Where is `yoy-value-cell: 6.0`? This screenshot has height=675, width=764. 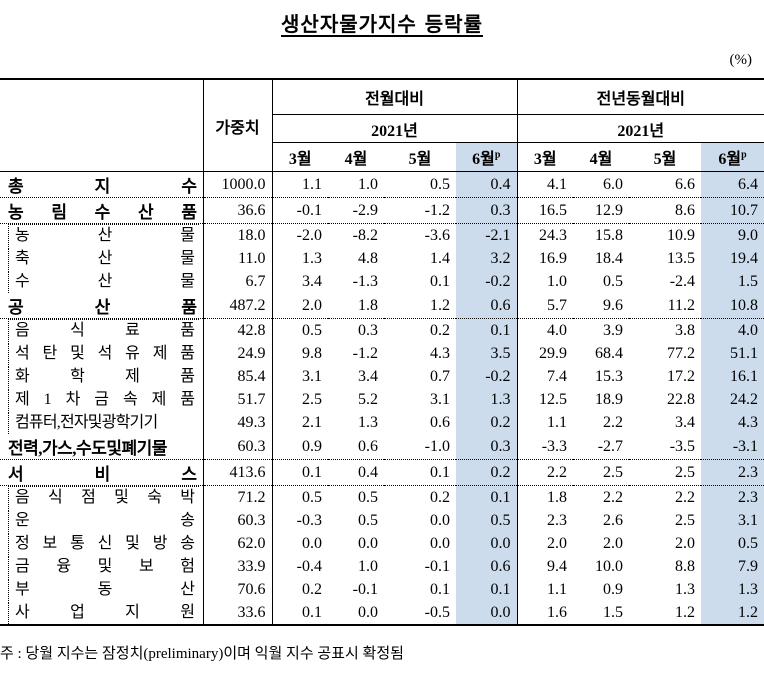 yoy-value-cell: 6.0 is located at coordinates (601, 184).